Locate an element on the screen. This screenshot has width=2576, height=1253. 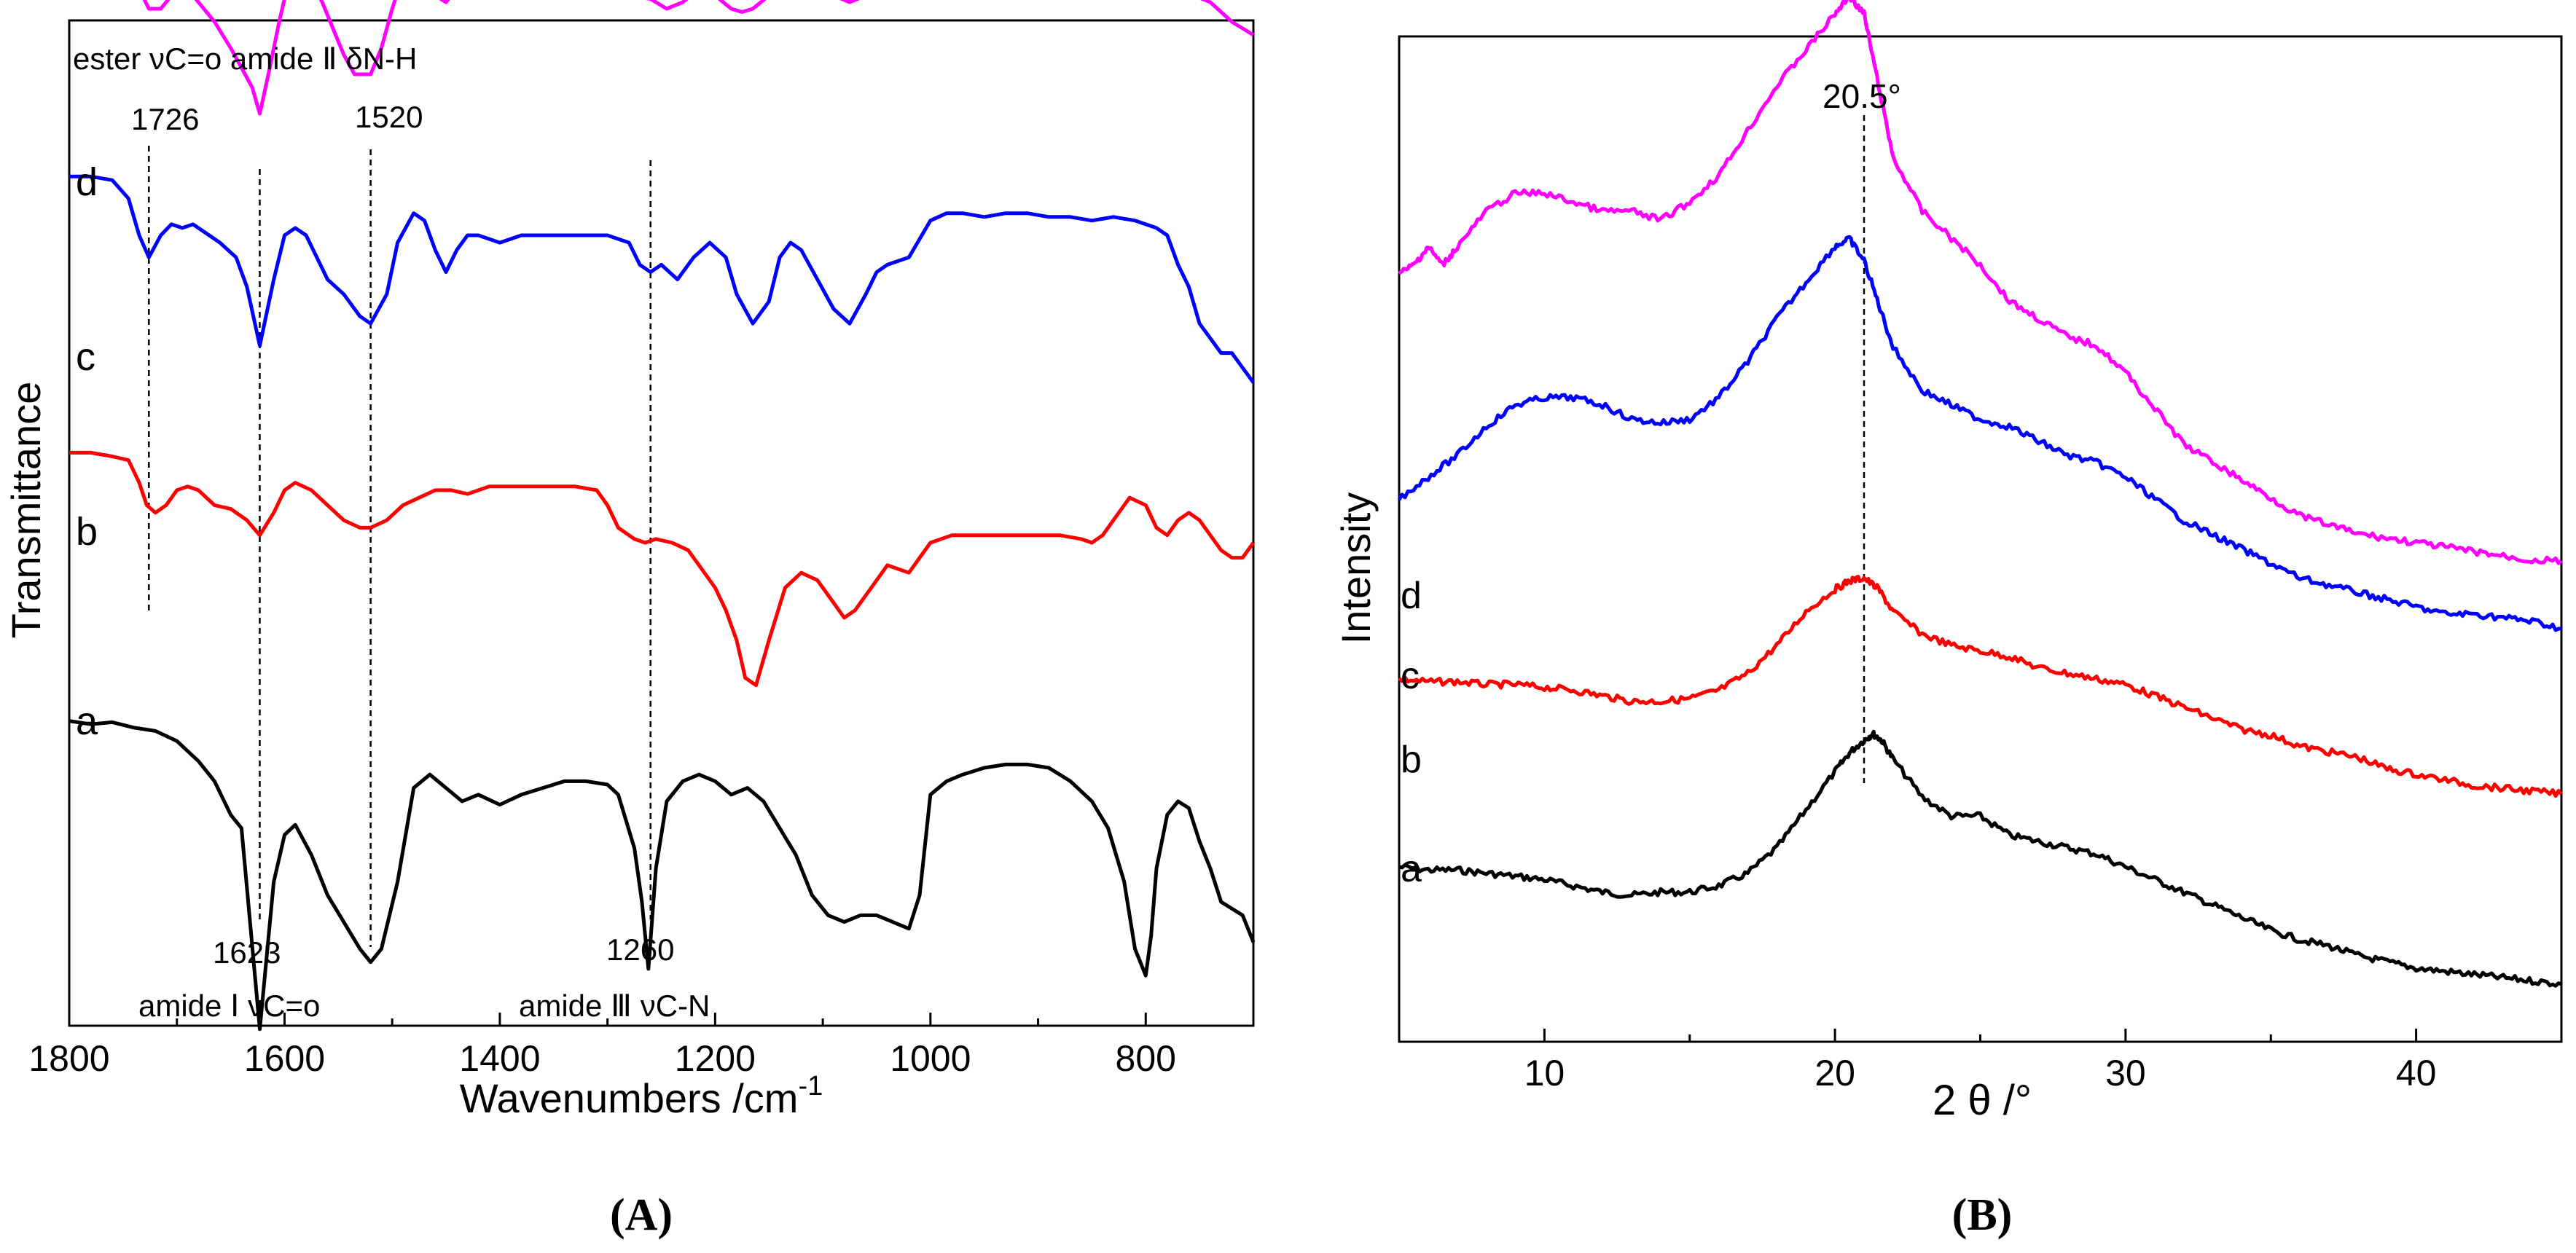
panel-b-tick-label-10: 10 is located at coordinates (1544, 1073).